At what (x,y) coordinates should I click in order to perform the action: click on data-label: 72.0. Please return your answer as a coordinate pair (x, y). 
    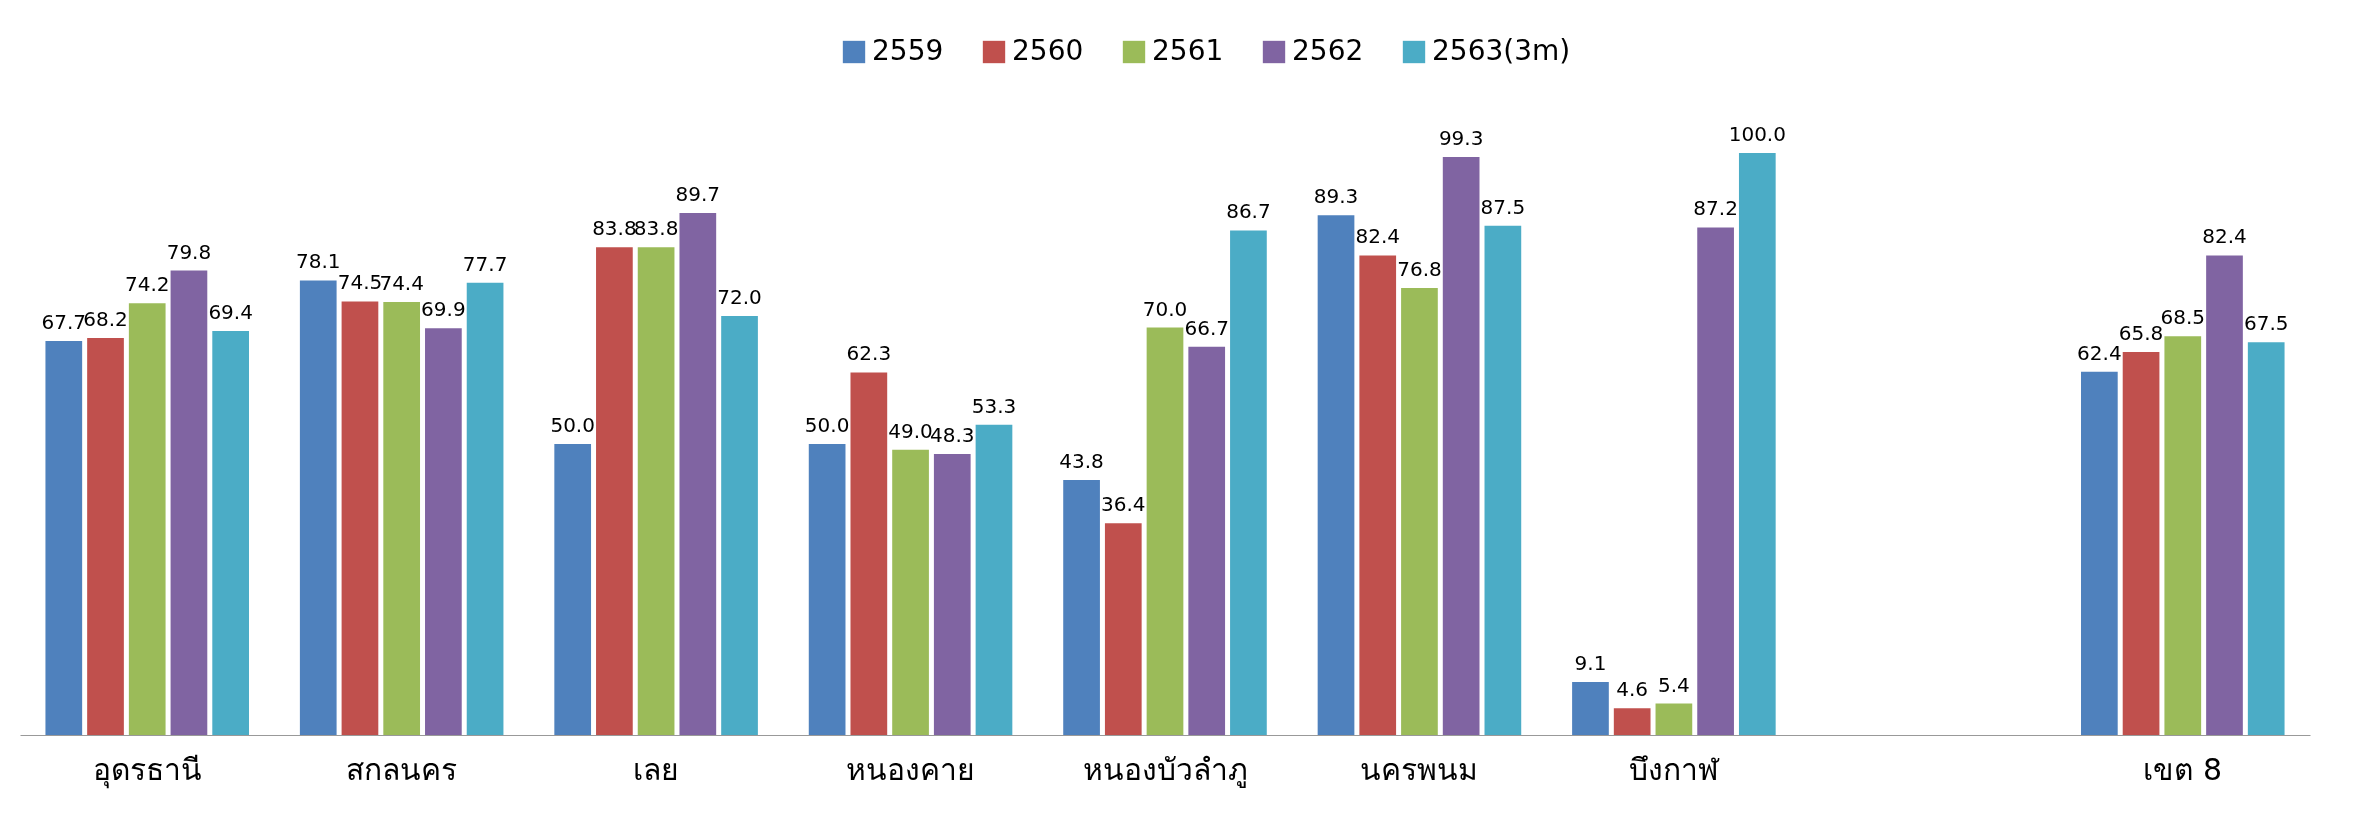
    Looking at the image, I should click on (739, 296).